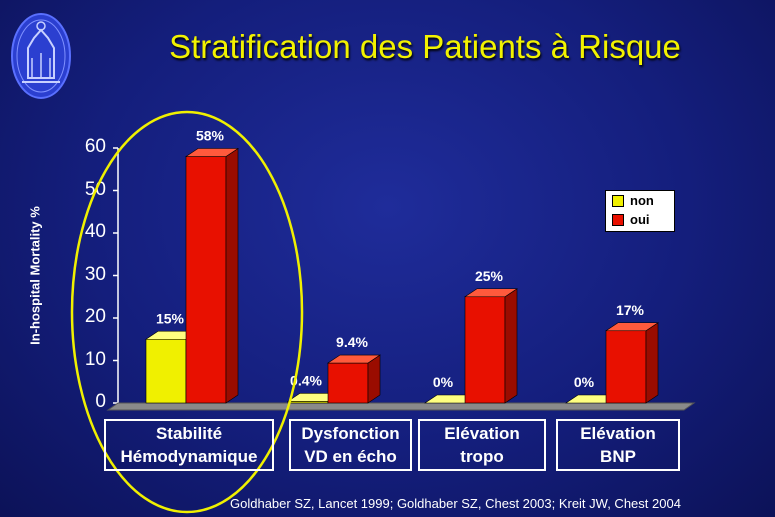  I want to click on legend: non oui, so click(640, 211).